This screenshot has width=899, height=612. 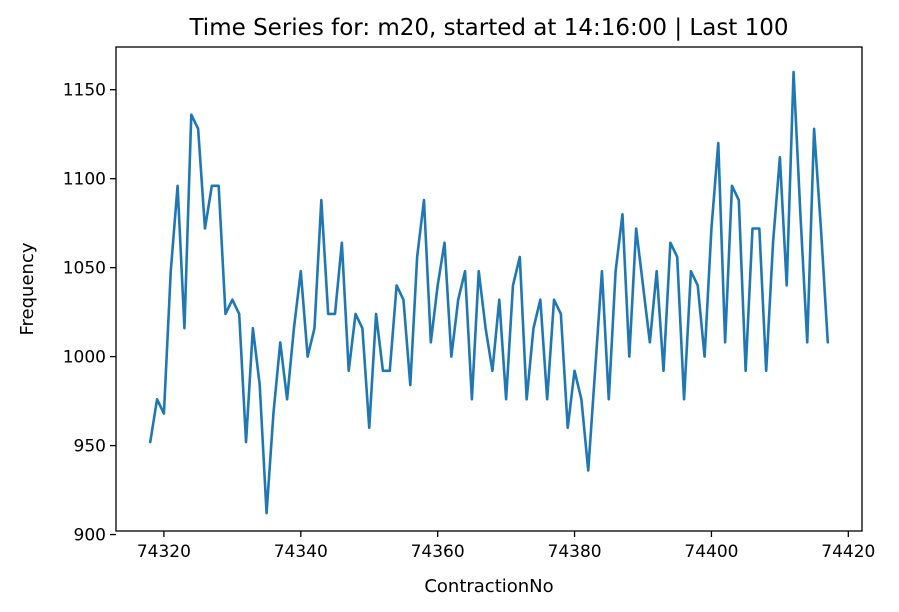 I want to click on x-tick-label: 74420, so click(x=848, y=552).